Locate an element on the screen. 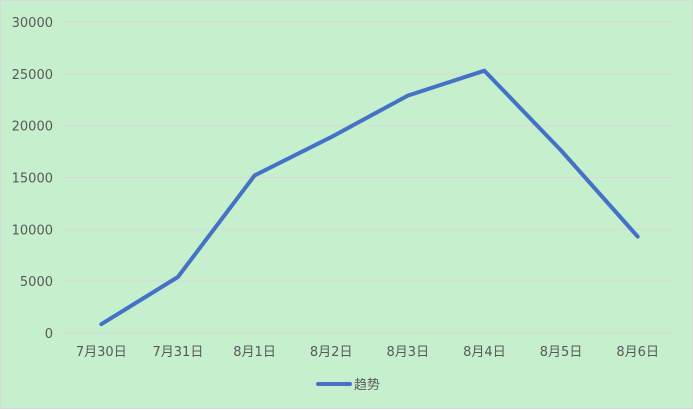 This screenshot has height=410, width=693. y-tick-label: 20000 is located at coordinates (32, 127).